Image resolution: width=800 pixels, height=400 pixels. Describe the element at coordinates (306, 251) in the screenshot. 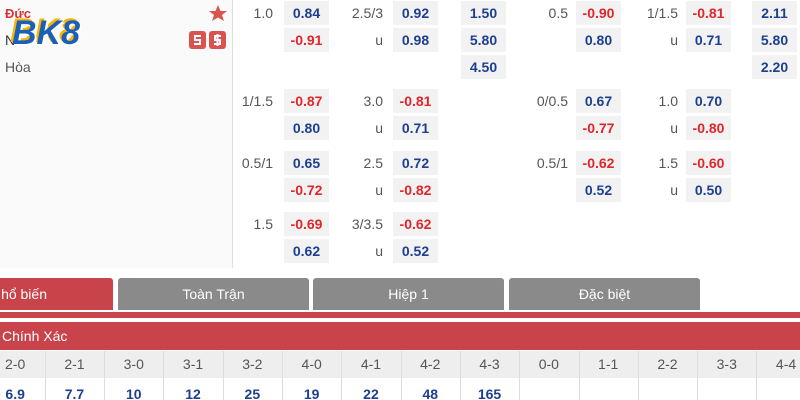

I see `odds-box: 0.62` at that location.